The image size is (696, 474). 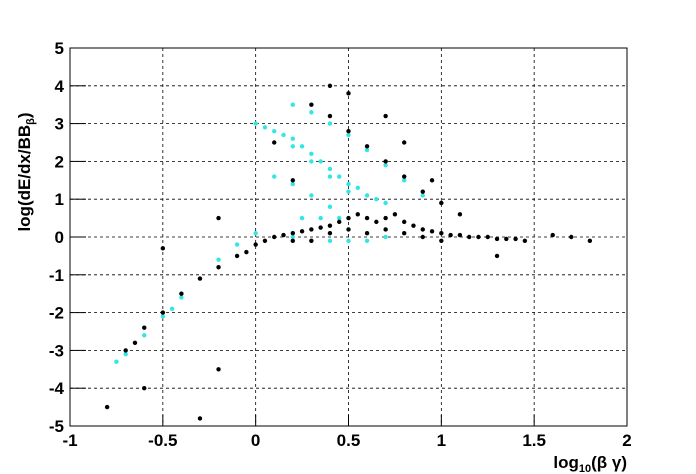 I want to click on y-tick-label: 4, so click(x=60, y=86).